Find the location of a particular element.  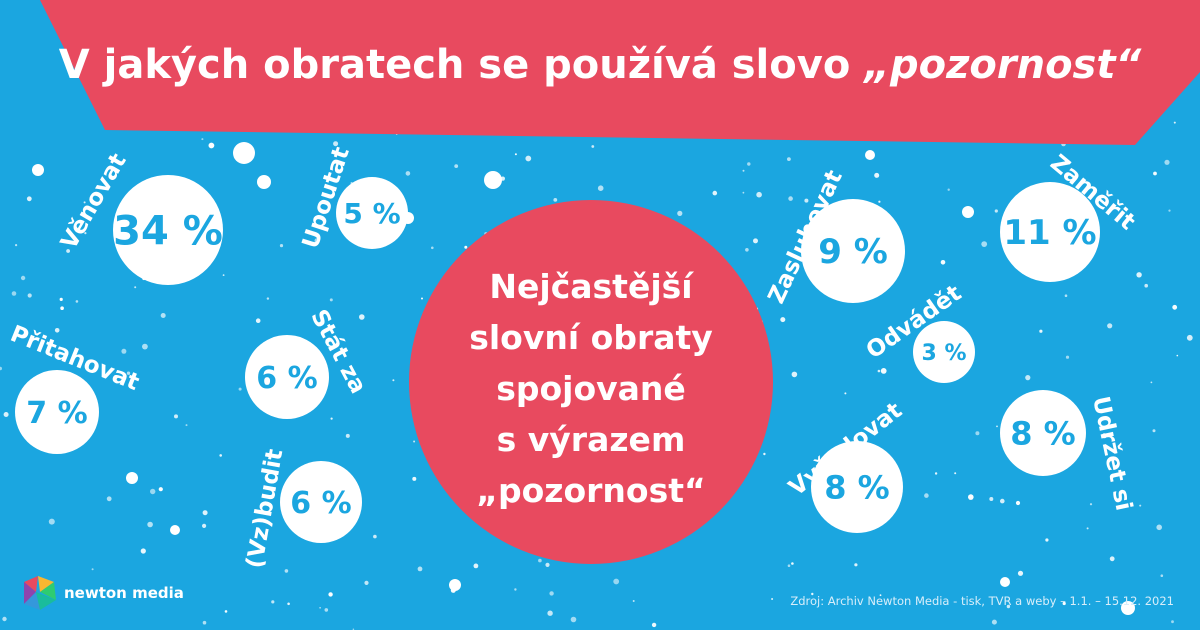

center-line: spojované is located at coordinates (591, 388).